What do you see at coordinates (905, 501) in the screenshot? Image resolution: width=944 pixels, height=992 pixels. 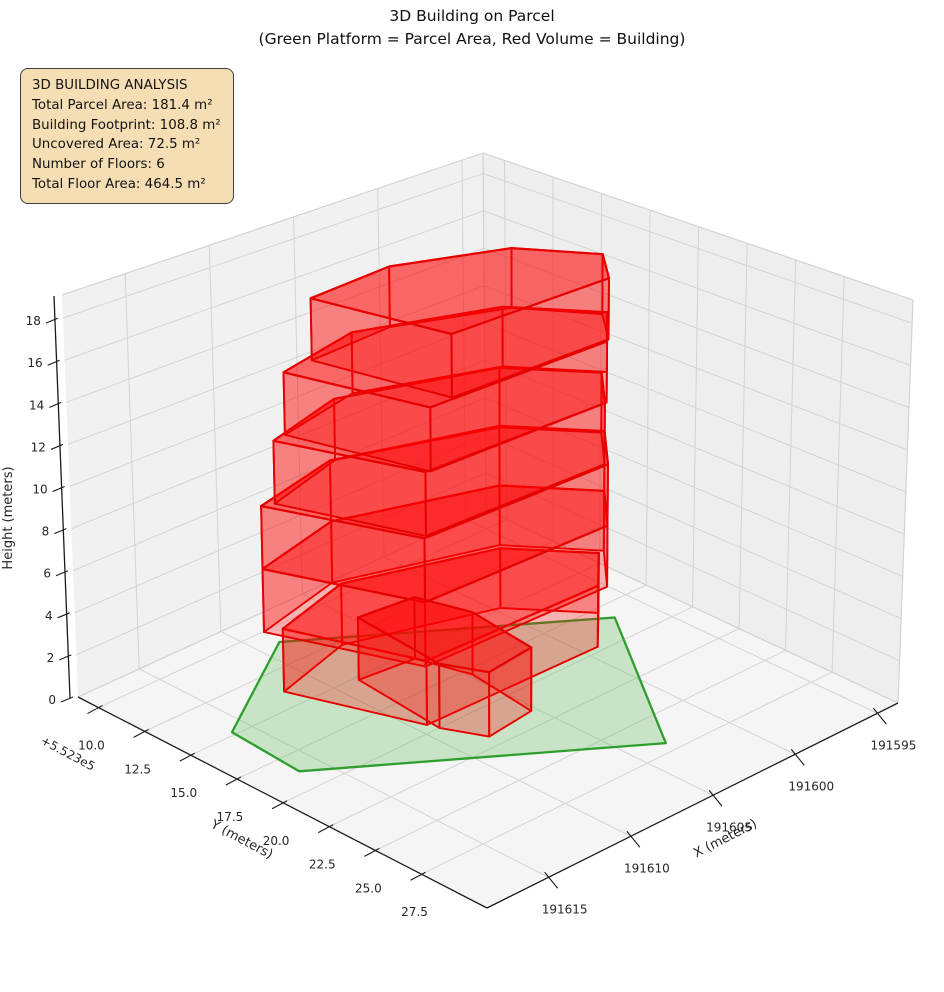 I see `pane-edge-right` at bounding box center [905, 501].